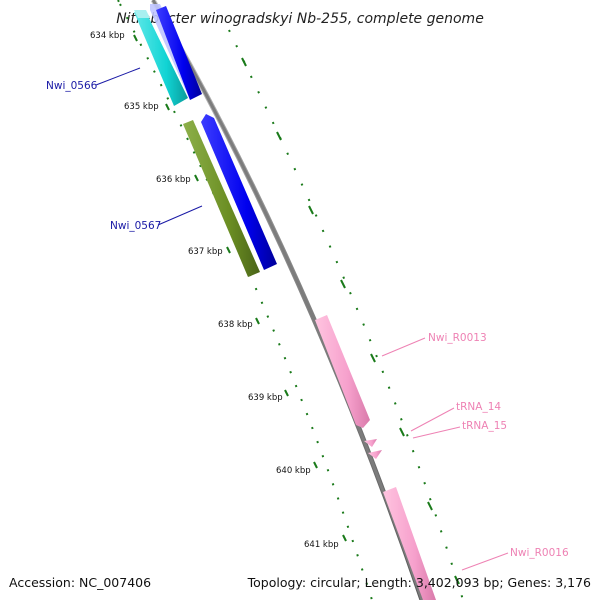 The width and height of the screenshot is (600, 600). I want to click on tick-label: 638 kbp, so click(235, 325).